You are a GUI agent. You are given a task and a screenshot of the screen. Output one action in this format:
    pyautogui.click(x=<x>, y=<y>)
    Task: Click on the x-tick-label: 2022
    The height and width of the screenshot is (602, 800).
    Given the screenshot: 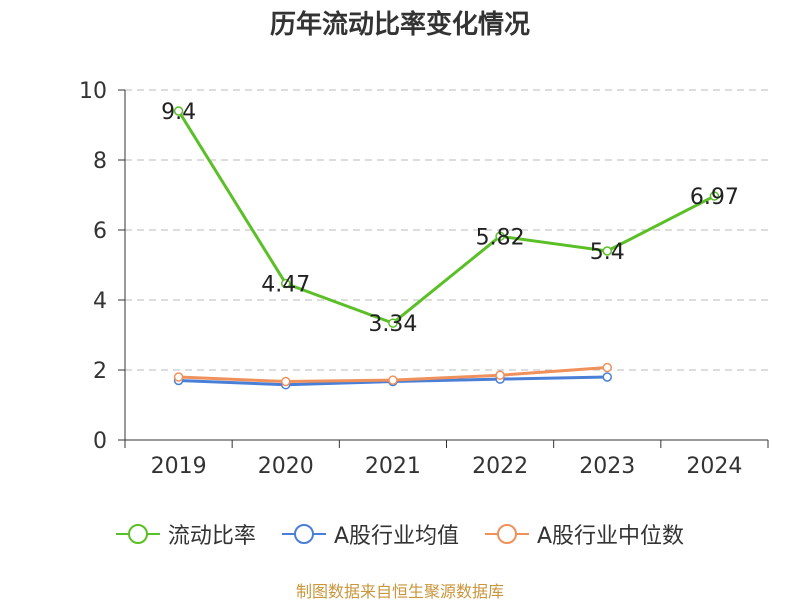 What is the action you would take?
    pyautogui.click(x=500, y=466)
    